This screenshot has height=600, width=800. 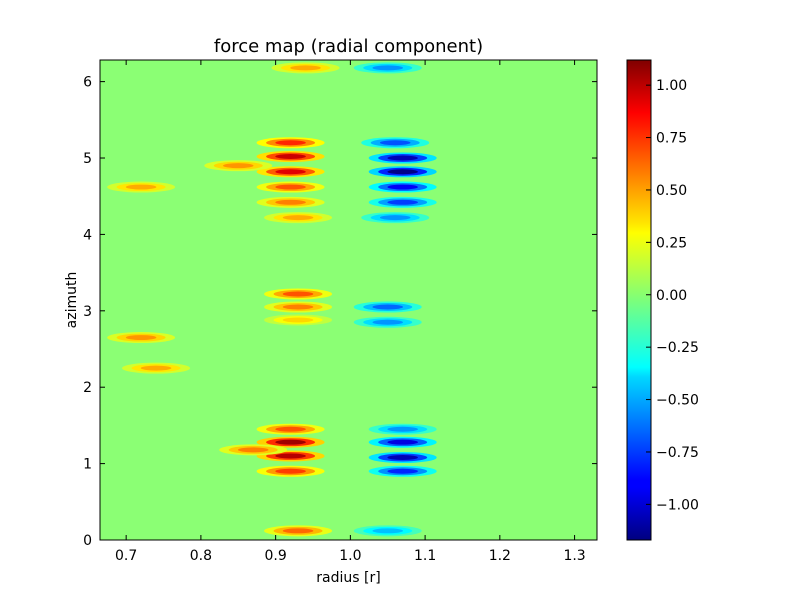 What do you see at coordinates (87, 83) in the screenshot?
I see `y-tick-label: 6` at bounding box center [87, 83].